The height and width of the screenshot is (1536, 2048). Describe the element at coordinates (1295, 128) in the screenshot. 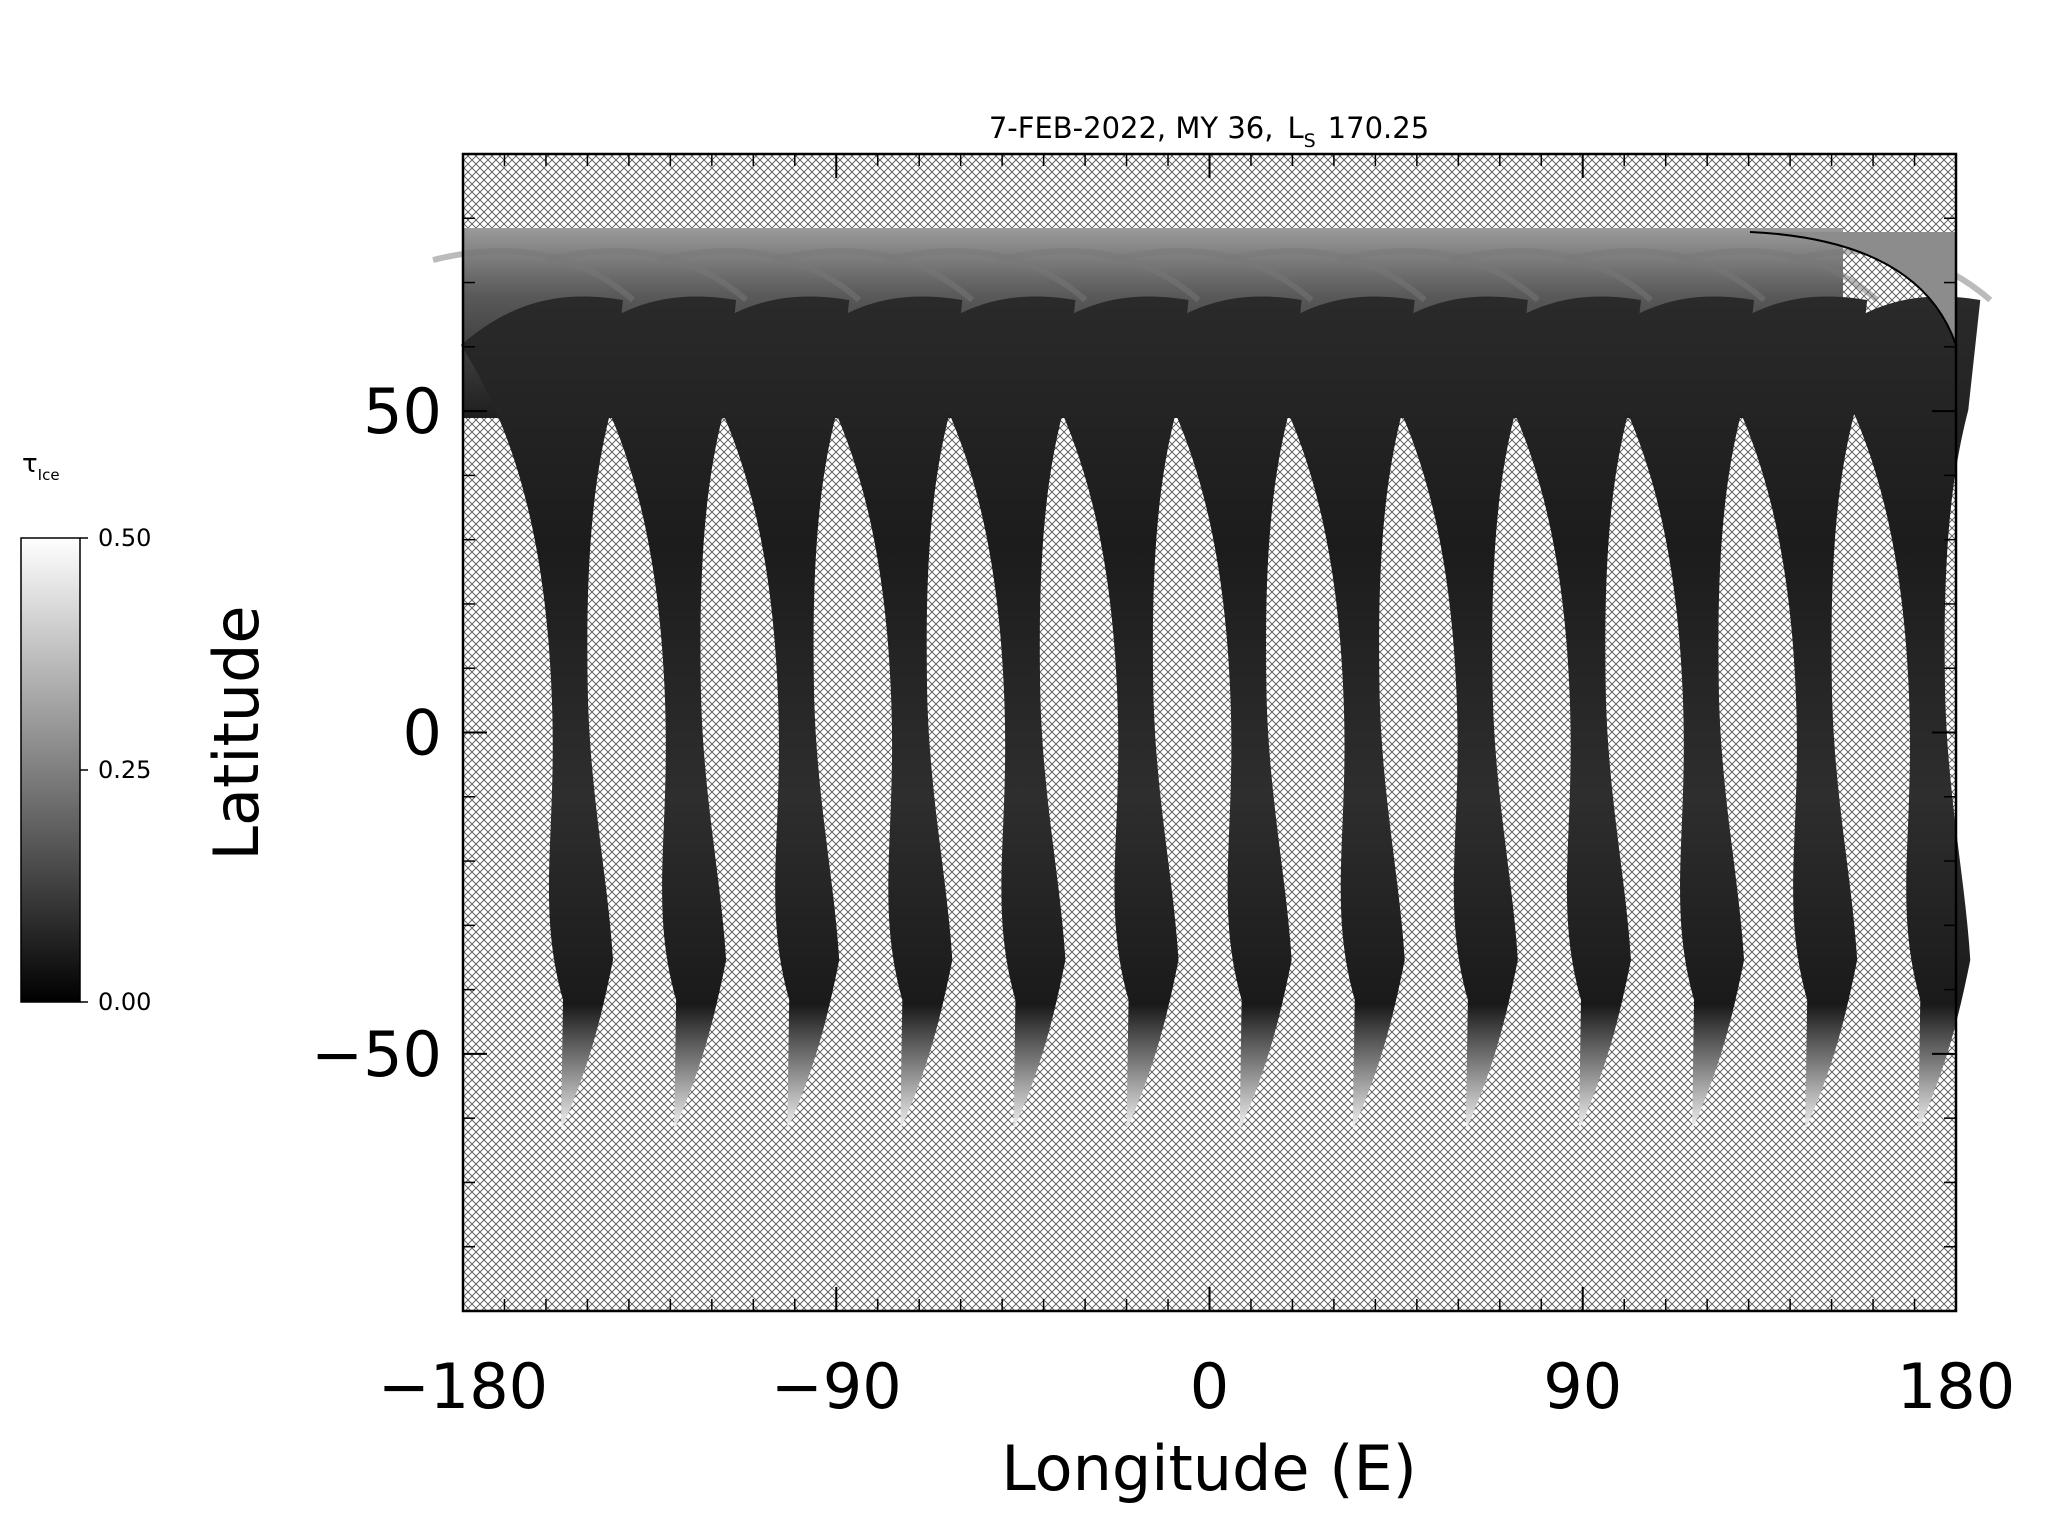

I see `title-symbol: L` at that location.